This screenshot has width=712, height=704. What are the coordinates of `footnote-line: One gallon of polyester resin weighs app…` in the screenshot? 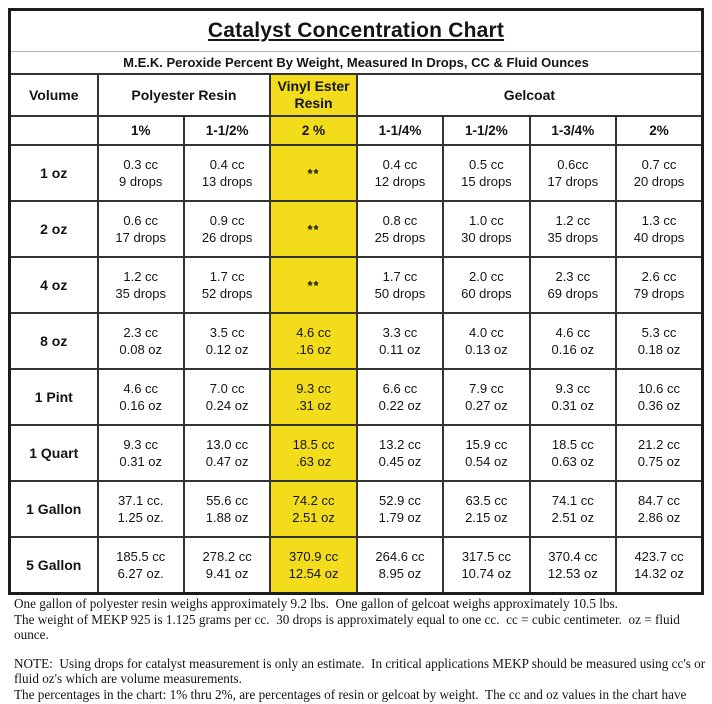 It's located at (316, 603).